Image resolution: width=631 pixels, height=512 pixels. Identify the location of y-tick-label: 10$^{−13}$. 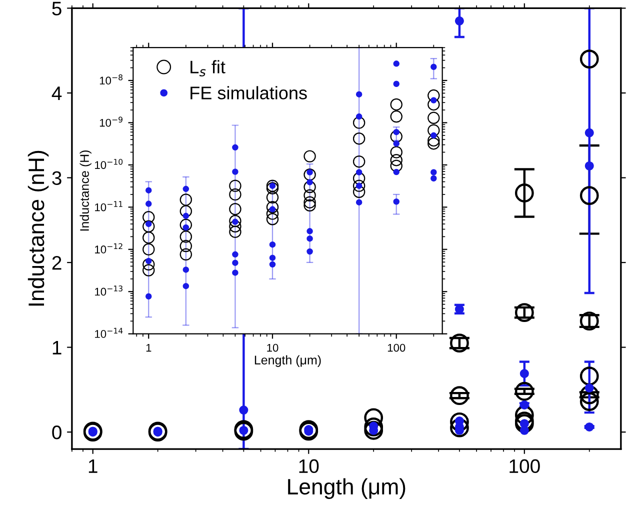
(108, 291).